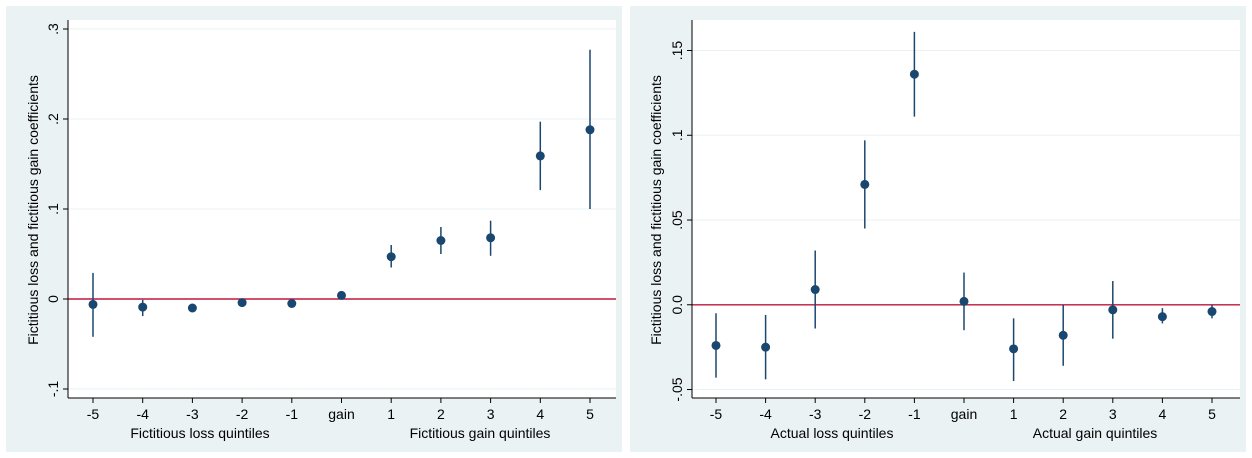 The height and width of the screenshot is (458, 1252). Describe the element at coordinates (815, 414) in the screenshot. I see `right-x-tick-label: -3` at that location.